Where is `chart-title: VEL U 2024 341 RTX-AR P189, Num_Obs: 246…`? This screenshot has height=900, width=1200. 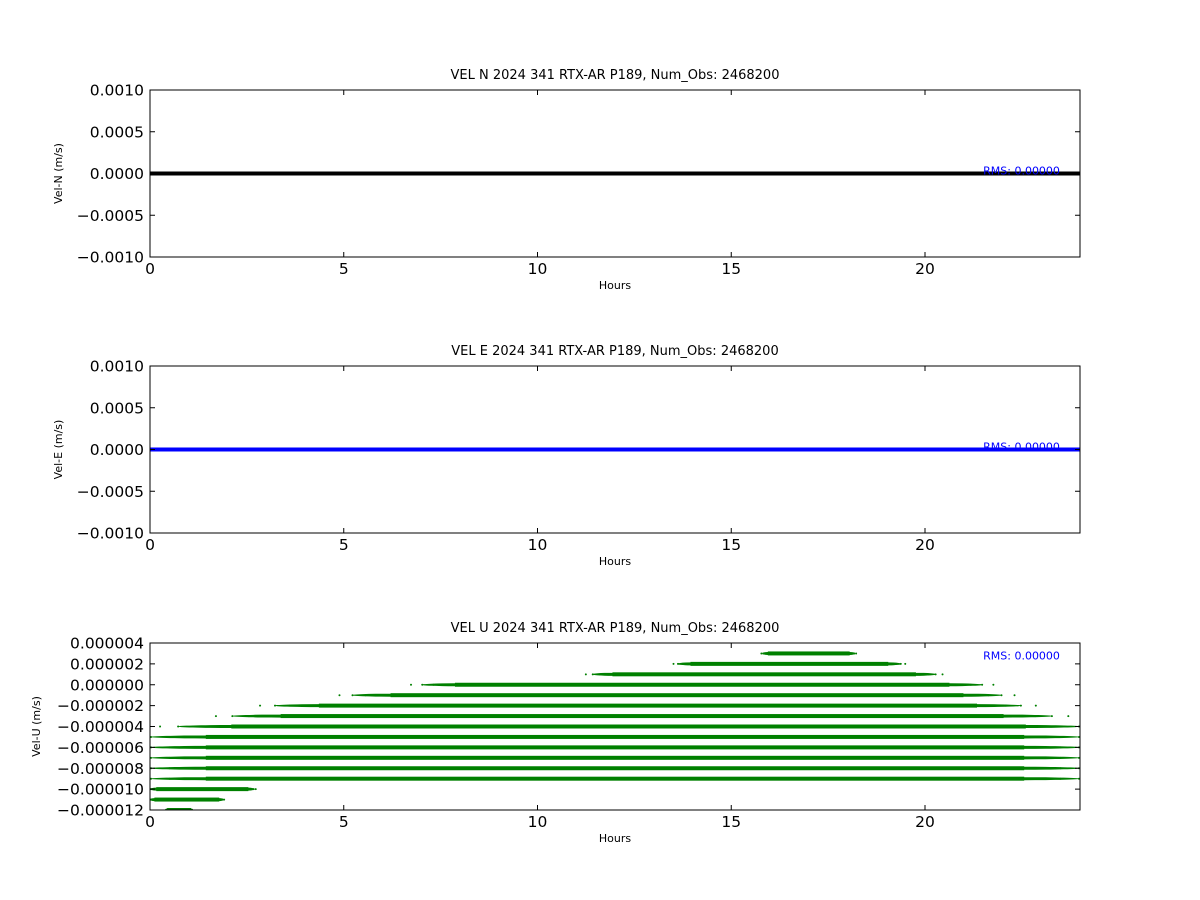 chart-title: VEL U 2024 341 RTX-AR P189, Num_Obs: 246… is located at coordinates (615, 628).